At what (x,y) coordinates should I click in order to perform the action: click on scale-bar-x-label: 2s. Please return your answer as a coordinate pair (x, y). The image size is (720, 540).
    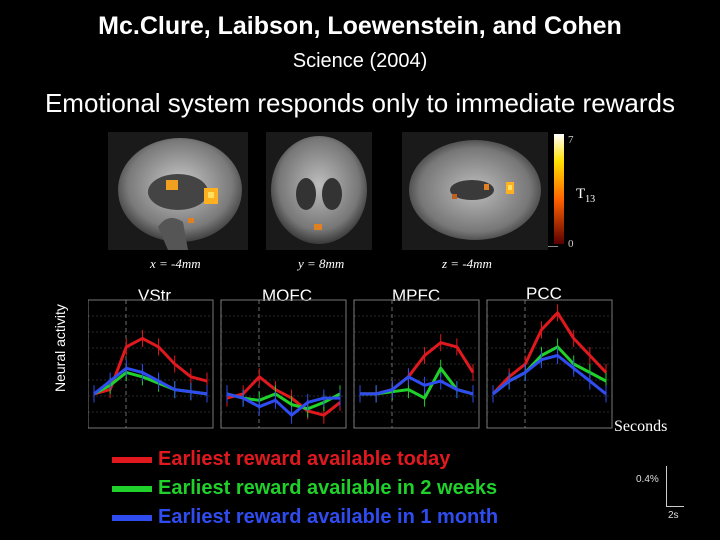
    Looking at the image, I should click on (673, 515).